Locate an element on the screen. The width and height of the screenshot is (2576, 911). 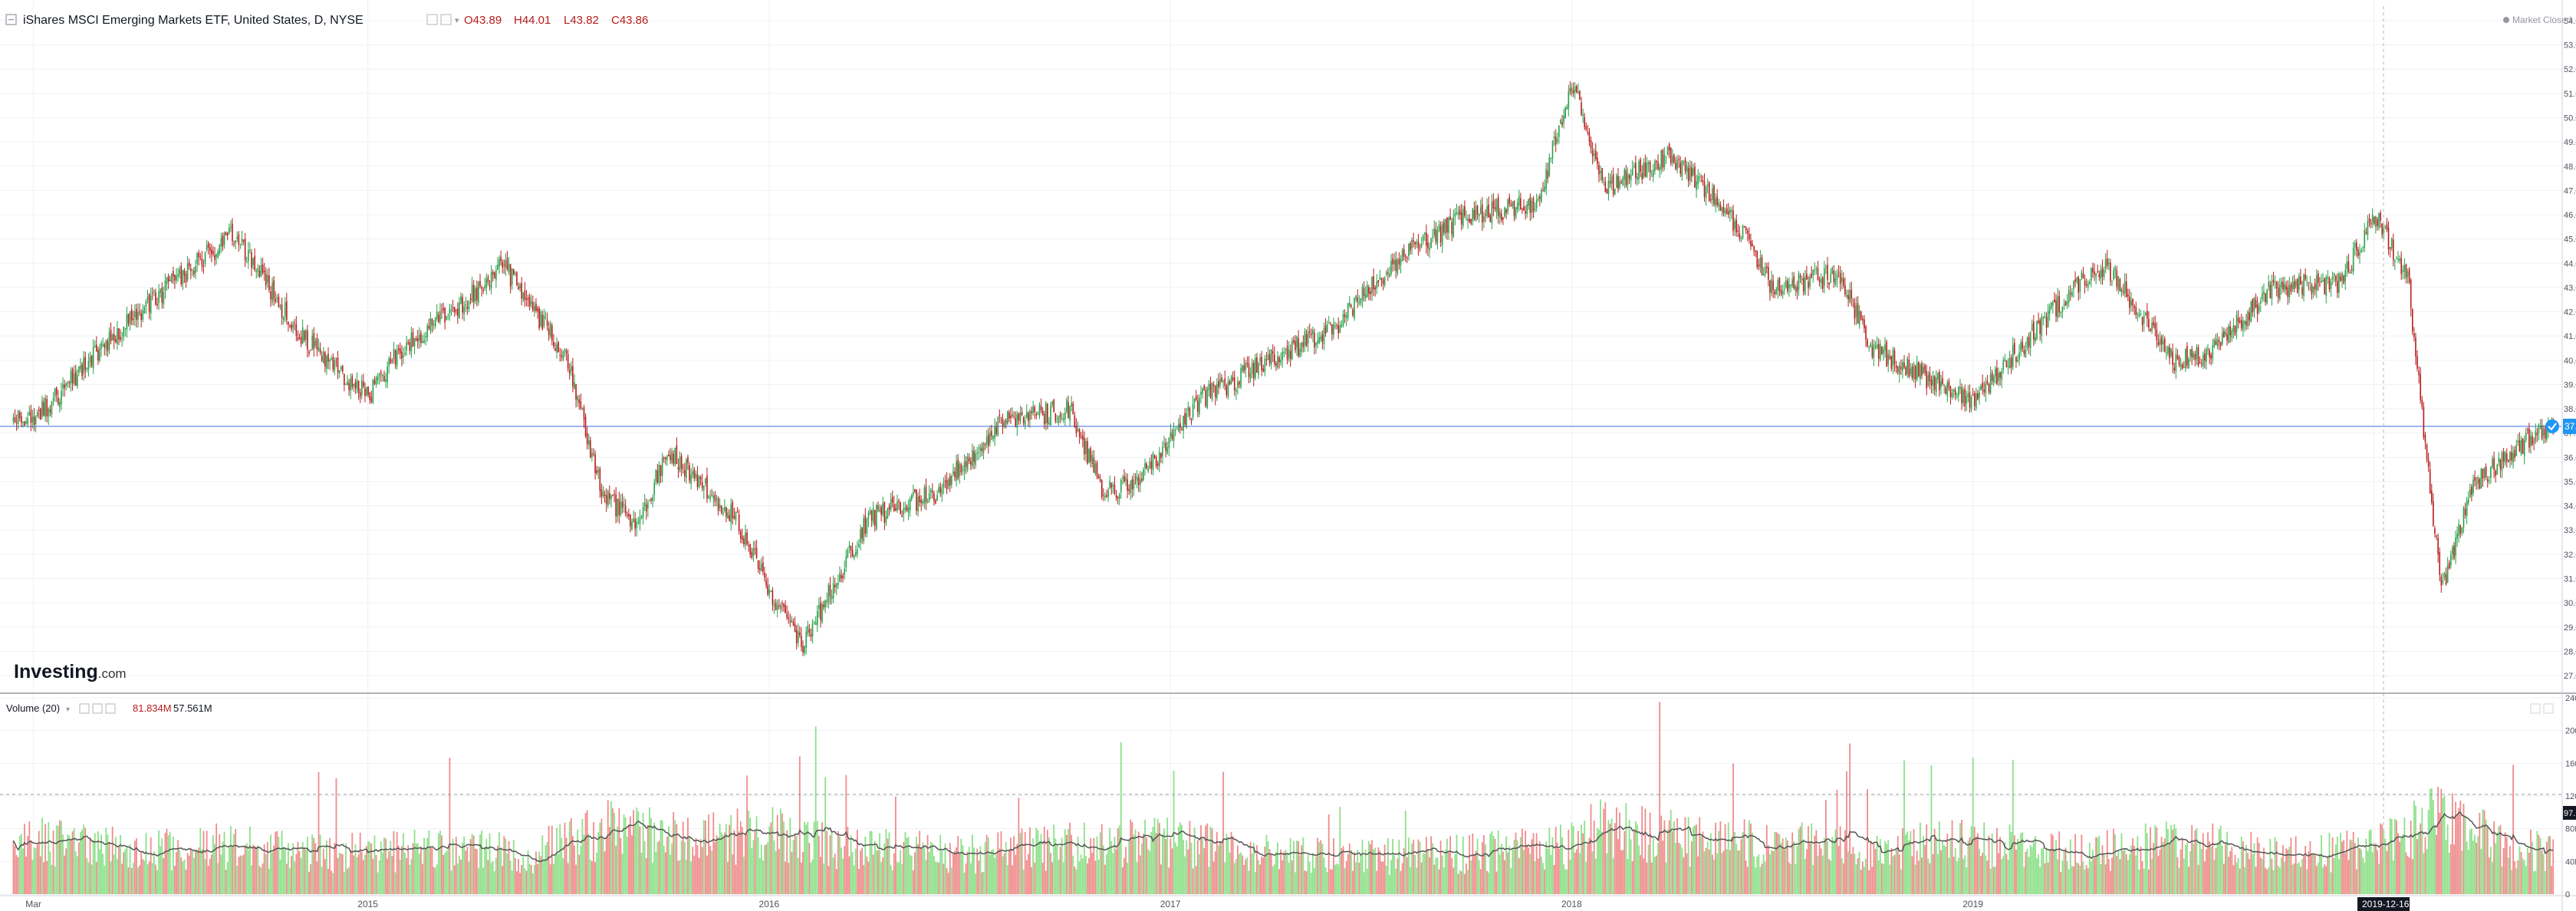
volume-remove-icon is located at coordinates (110, 709).